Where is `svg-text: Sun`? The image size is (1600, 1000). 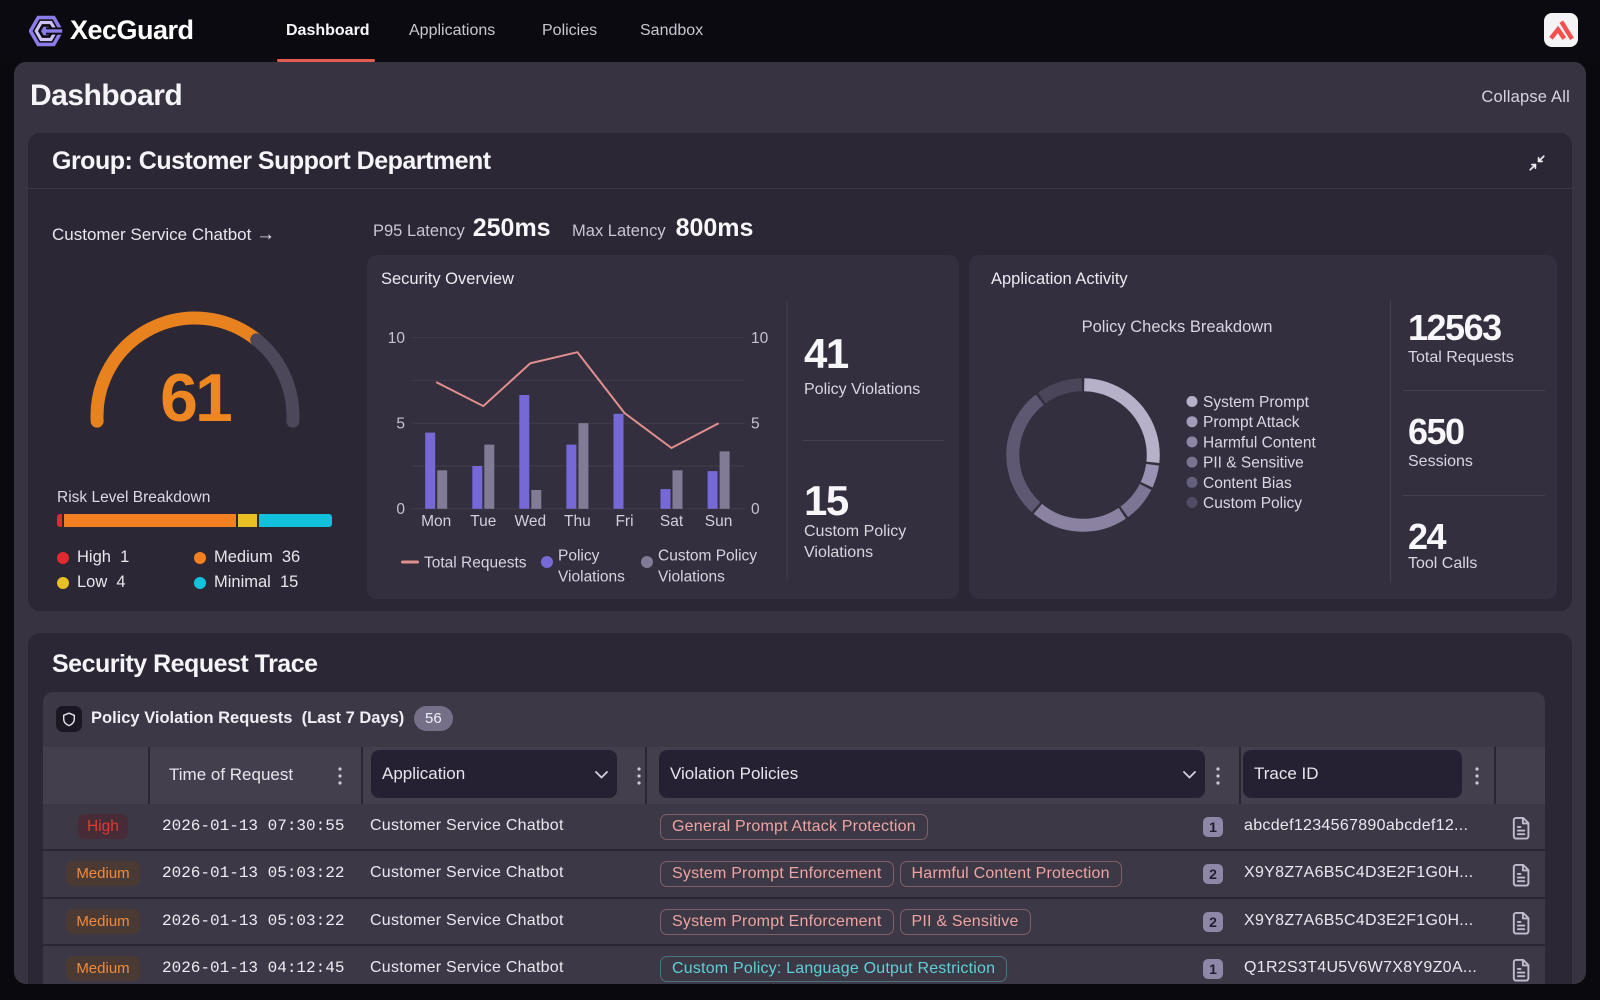
svg-text: Sun is located at coordinates (719, 521).